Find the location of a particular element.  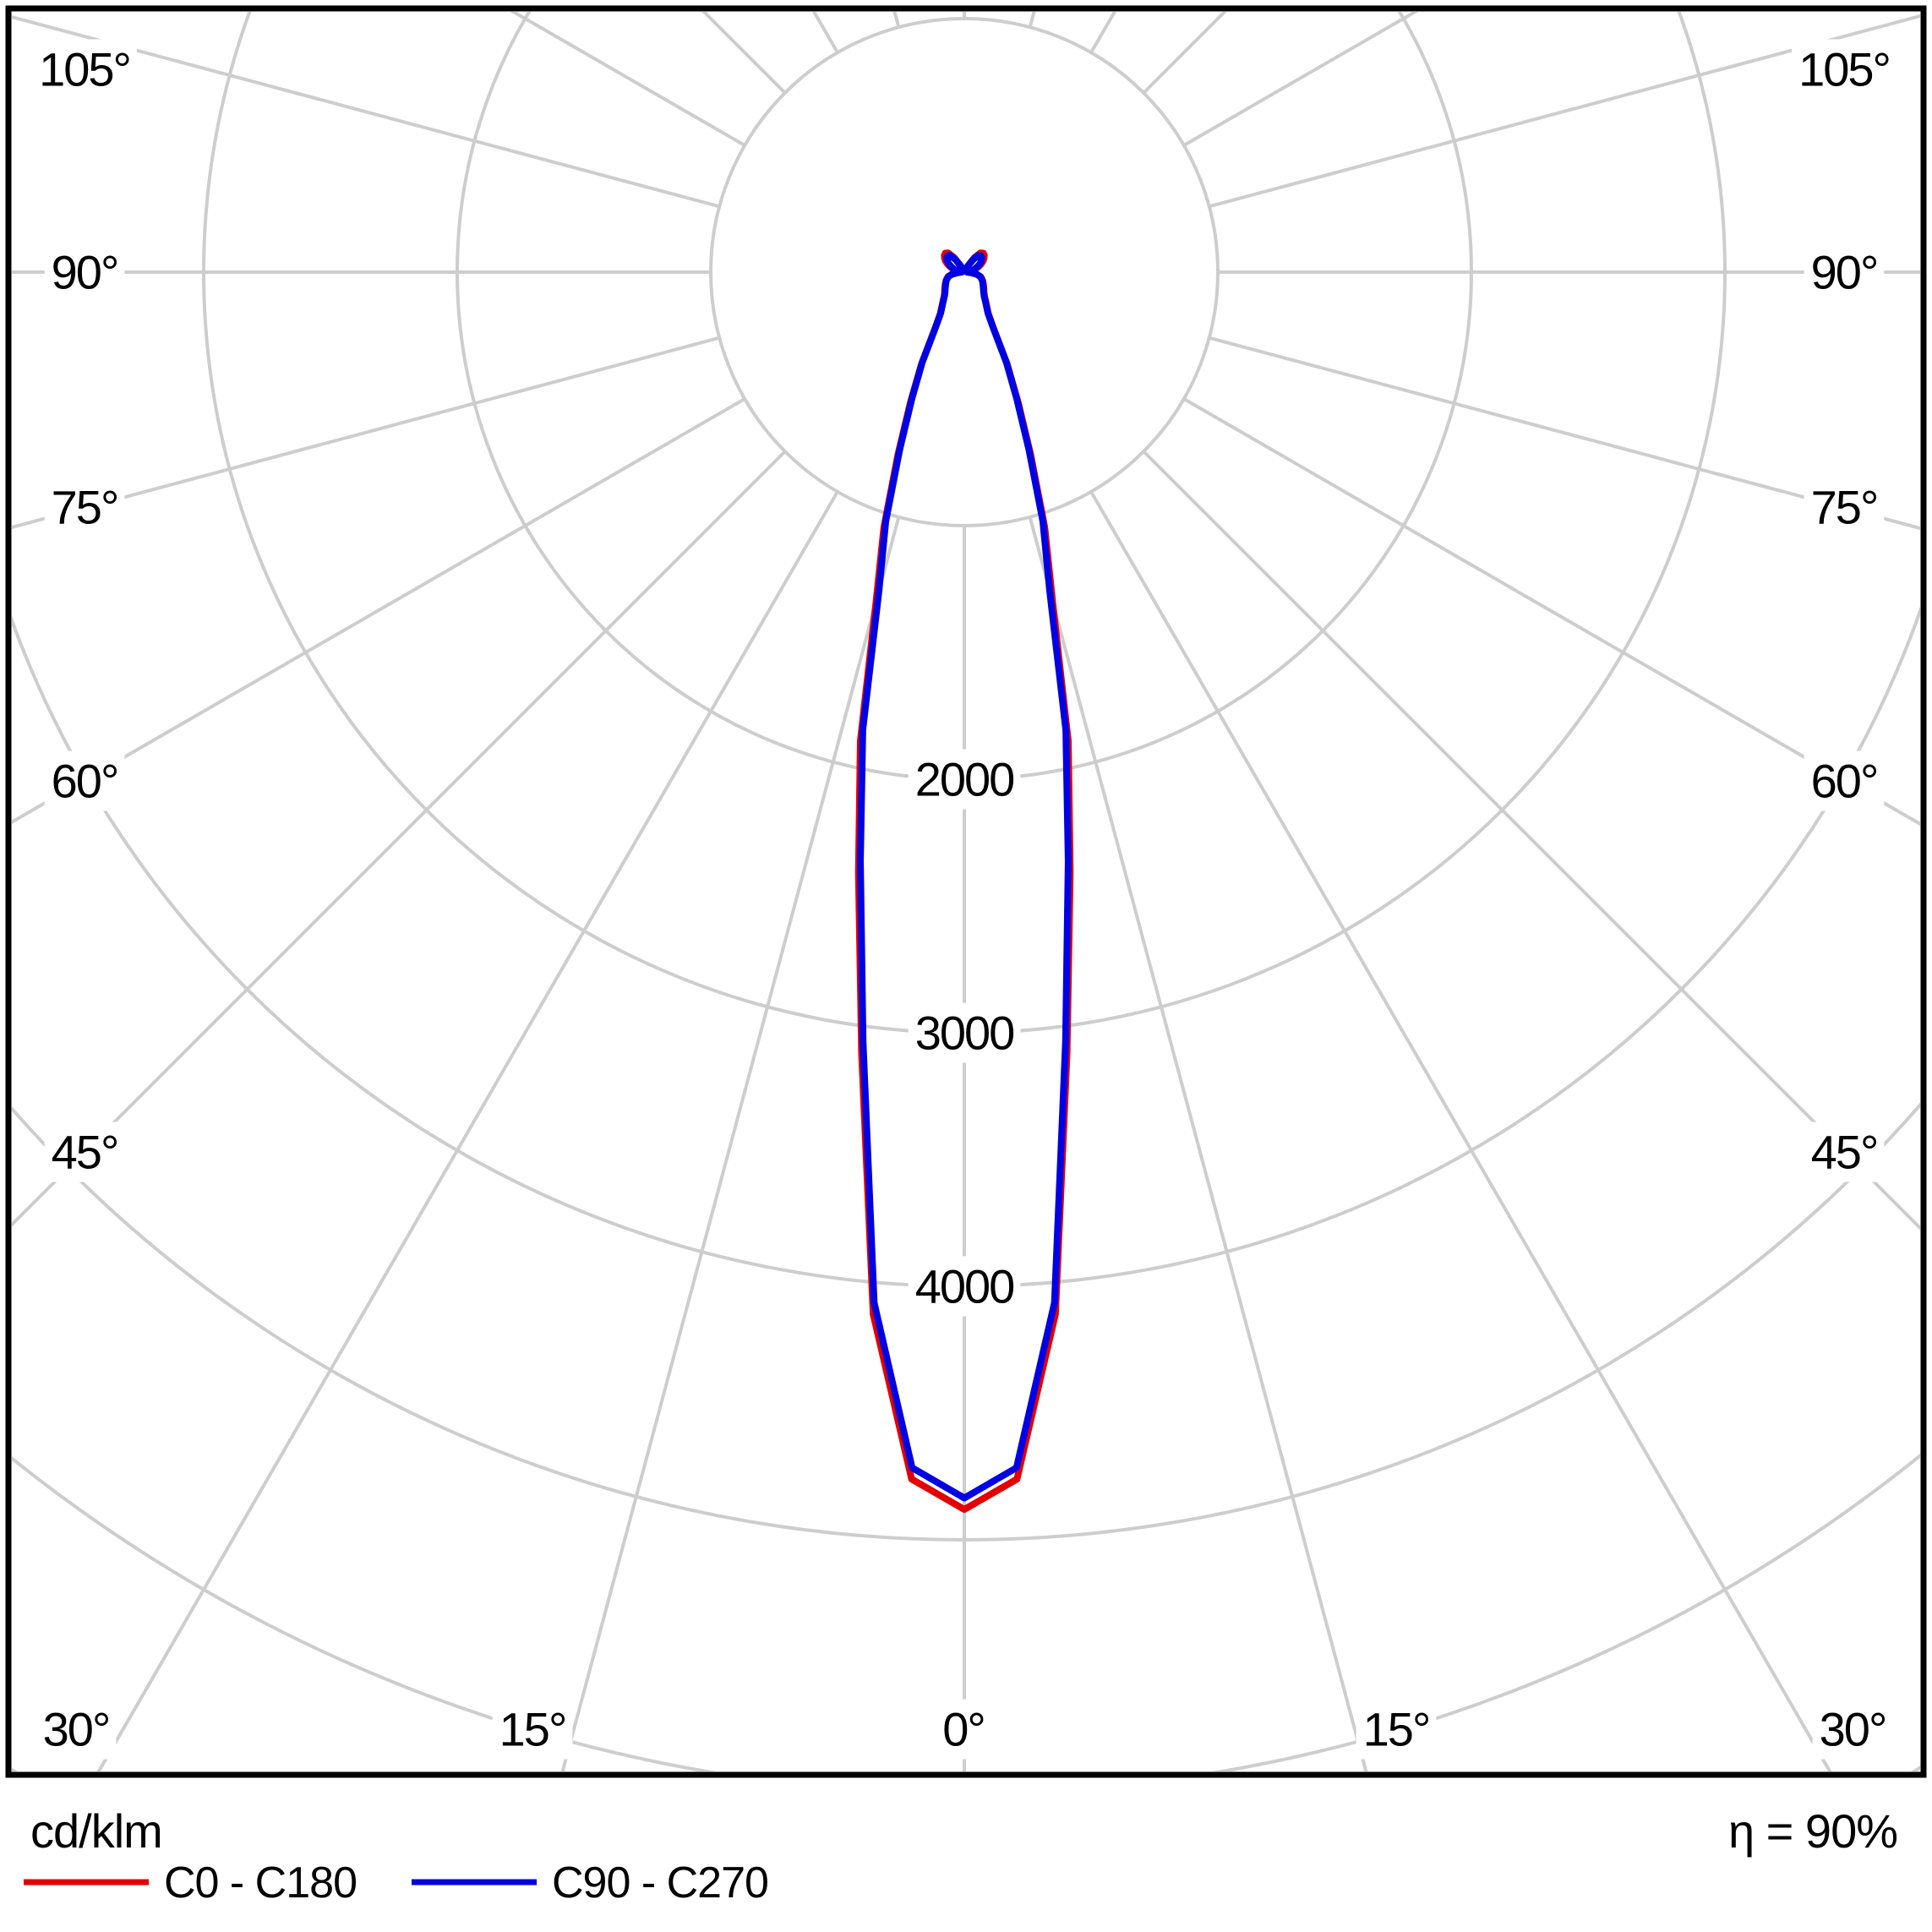

angle-label-right-90-mask is located at coordinates (1844, 272).